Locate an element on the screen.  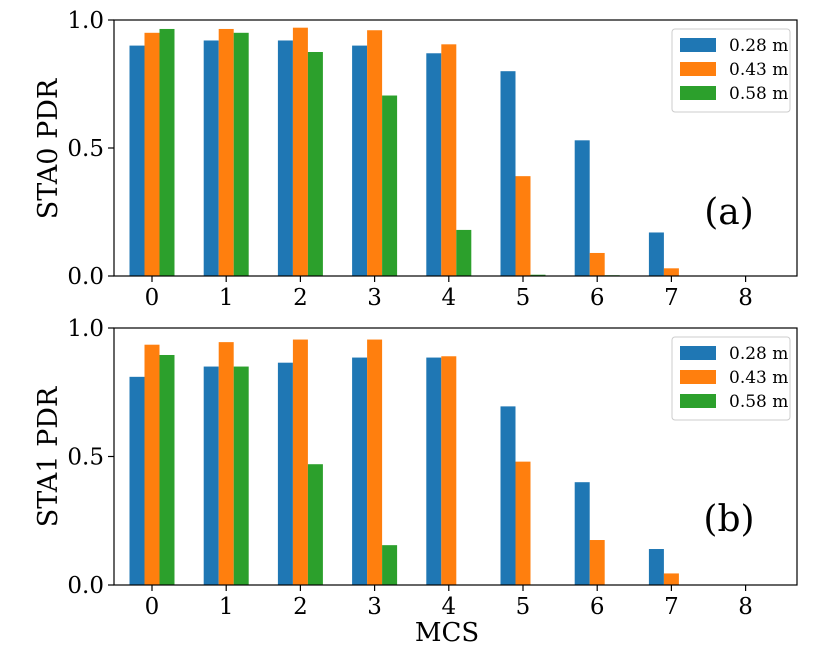
xtick-label-b: 1 is located at coordinates (226, 607).